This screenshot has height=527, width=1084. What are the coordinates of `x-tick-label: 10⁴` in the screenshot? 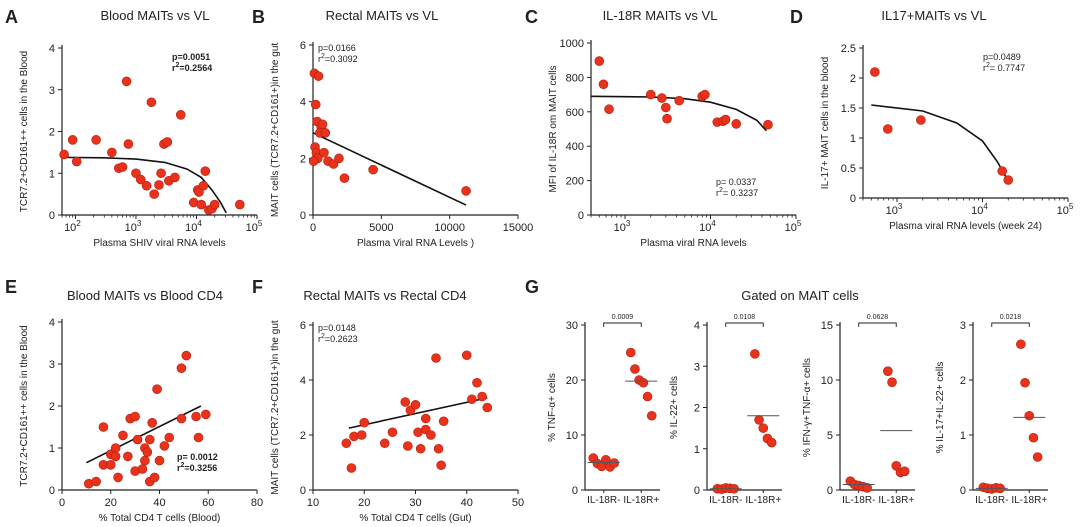 It's located at (193, 226).